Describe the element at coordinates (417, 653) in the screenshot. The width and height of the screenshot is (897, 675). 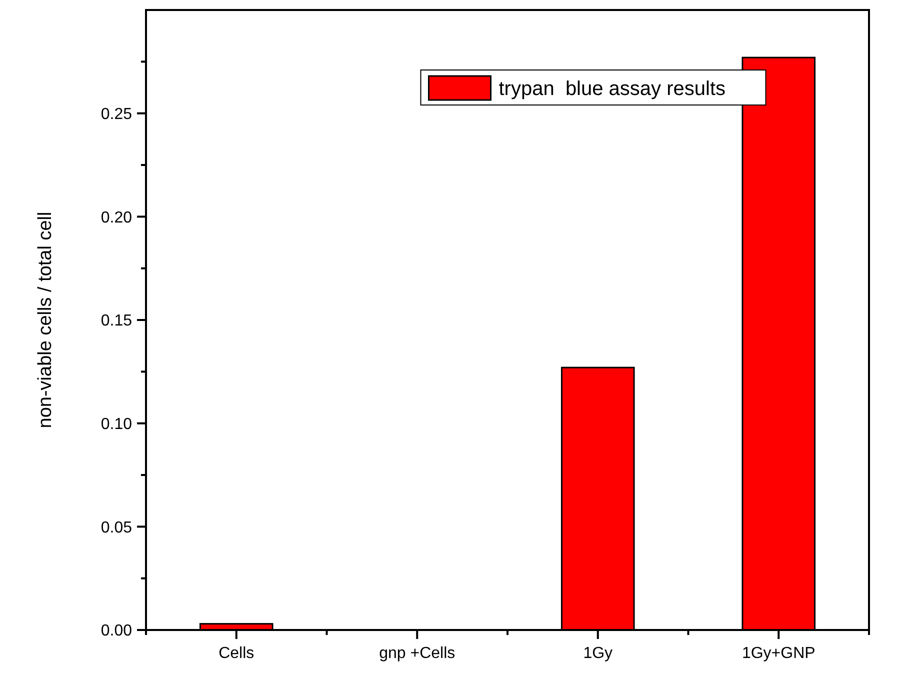
I see `x-tick-label: gnp +Cells` at that location.